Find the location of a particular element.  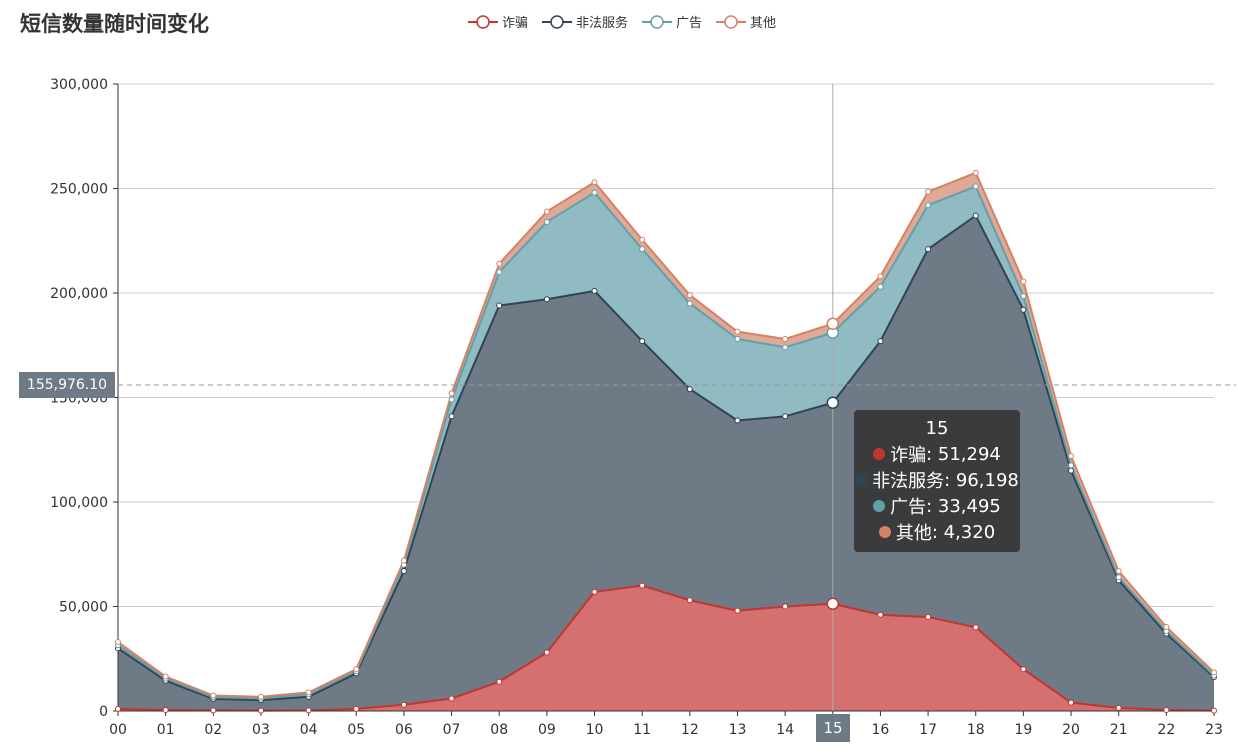

legend-marker-fraud is located at coordinates (483, 21).